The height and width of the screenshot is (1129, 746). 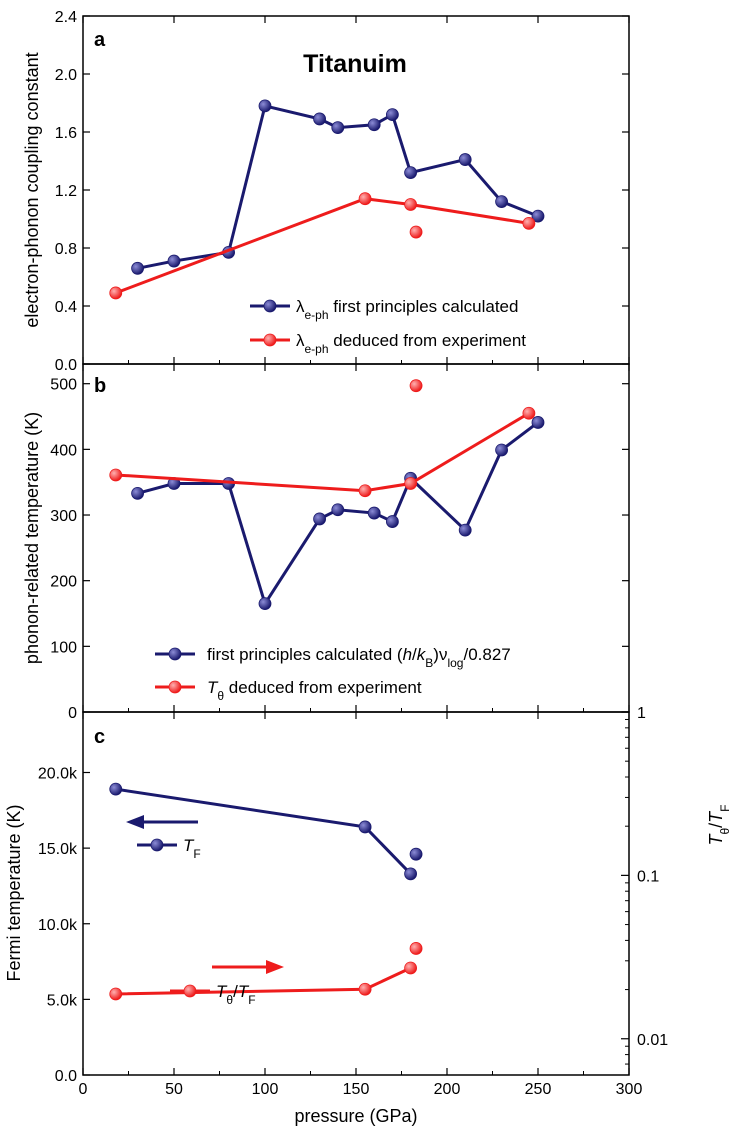 What do you see at coordinates (314, 690) in the screenshot?
I see `legend-b-exp-label: Tθ deduced from experiment` at bounding box center [314, 690].